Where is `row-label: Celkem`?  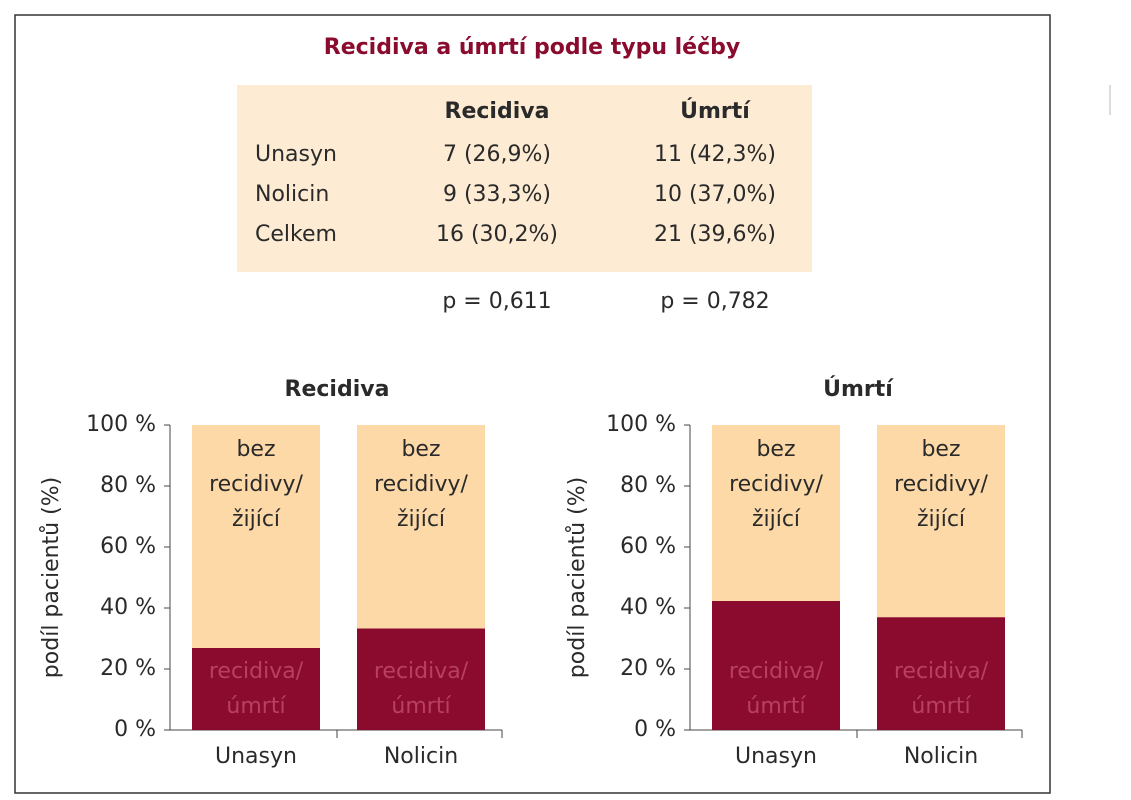 row-label: Celkem is located at coordinates (296, 234).